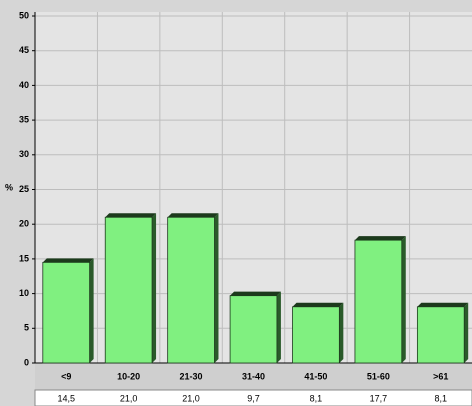 This screenshot has height=406, width=472. I want to click on category-band, so click(253, 377).